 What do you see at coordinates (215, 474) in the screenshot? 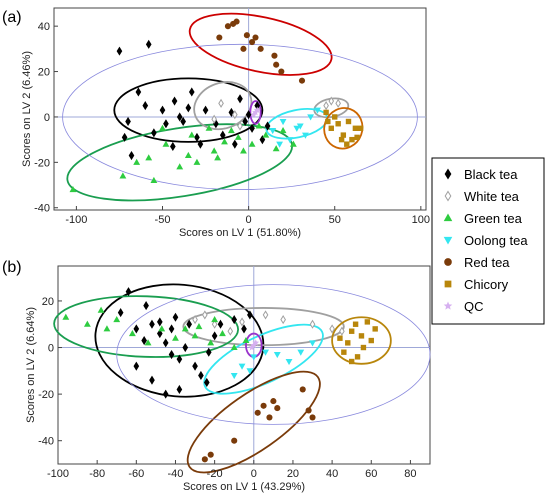
I see `x-tick-label: -20` at bounding box center [215, 474].